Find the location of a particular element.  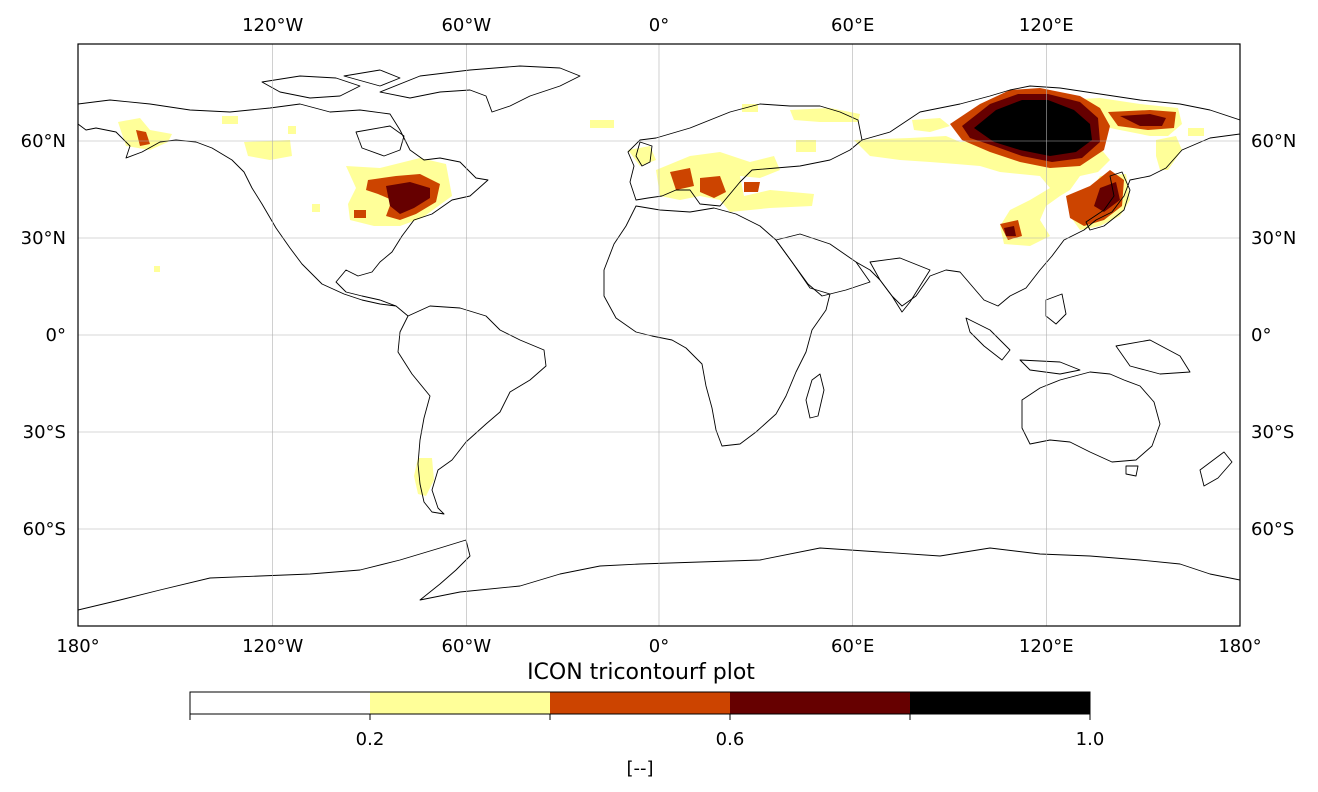

lon-axis-bottom: 180° 120°W 60°W 0° 60°E 120°E 180° is located at coordinates (658, 646).